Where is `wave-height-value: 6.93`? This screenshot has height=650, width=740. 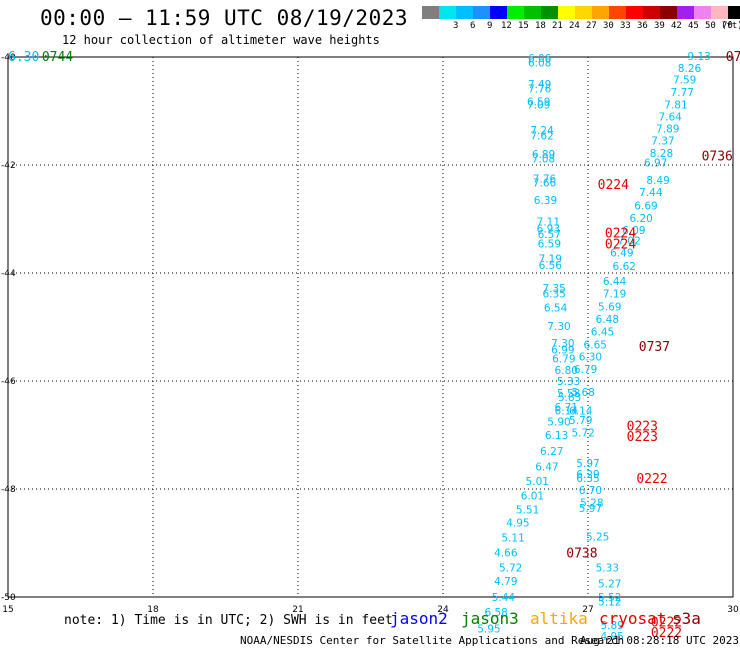 wave-height-value: 6.93 is located at coordinates (548, 230).